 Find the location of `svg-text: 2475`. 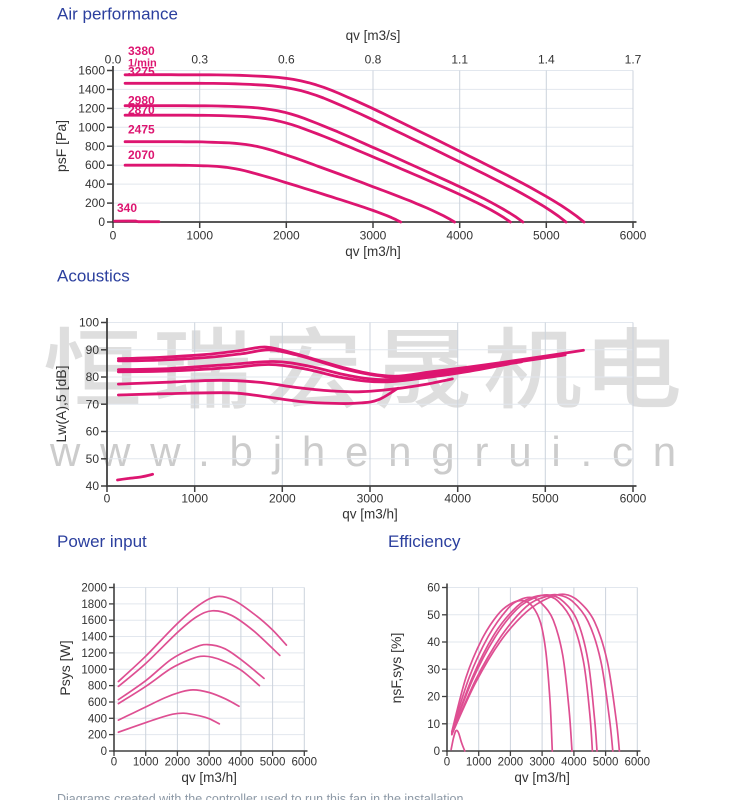

svg-text: 2475 is located at coordinates (141, 130).